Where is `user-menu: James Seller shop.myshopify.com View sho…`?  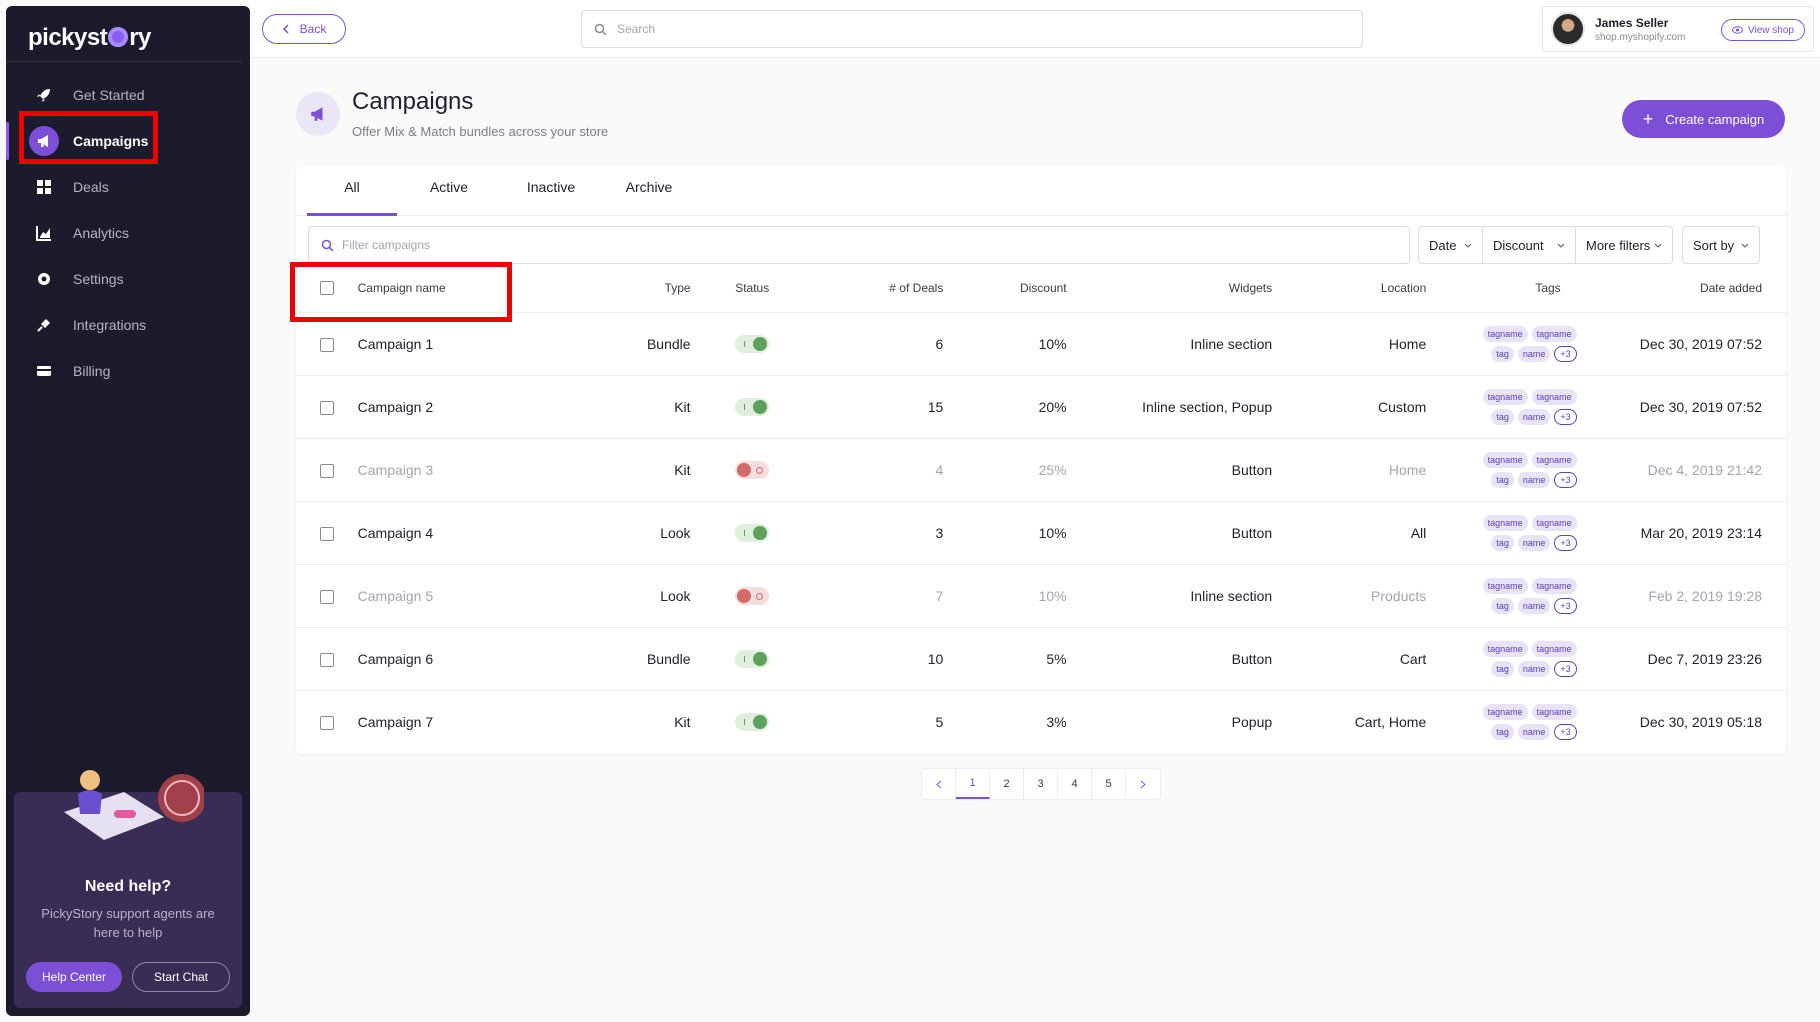 user-menu: James Seller shop.myshopify.com View sho… is located at coordinates (1678, 29).